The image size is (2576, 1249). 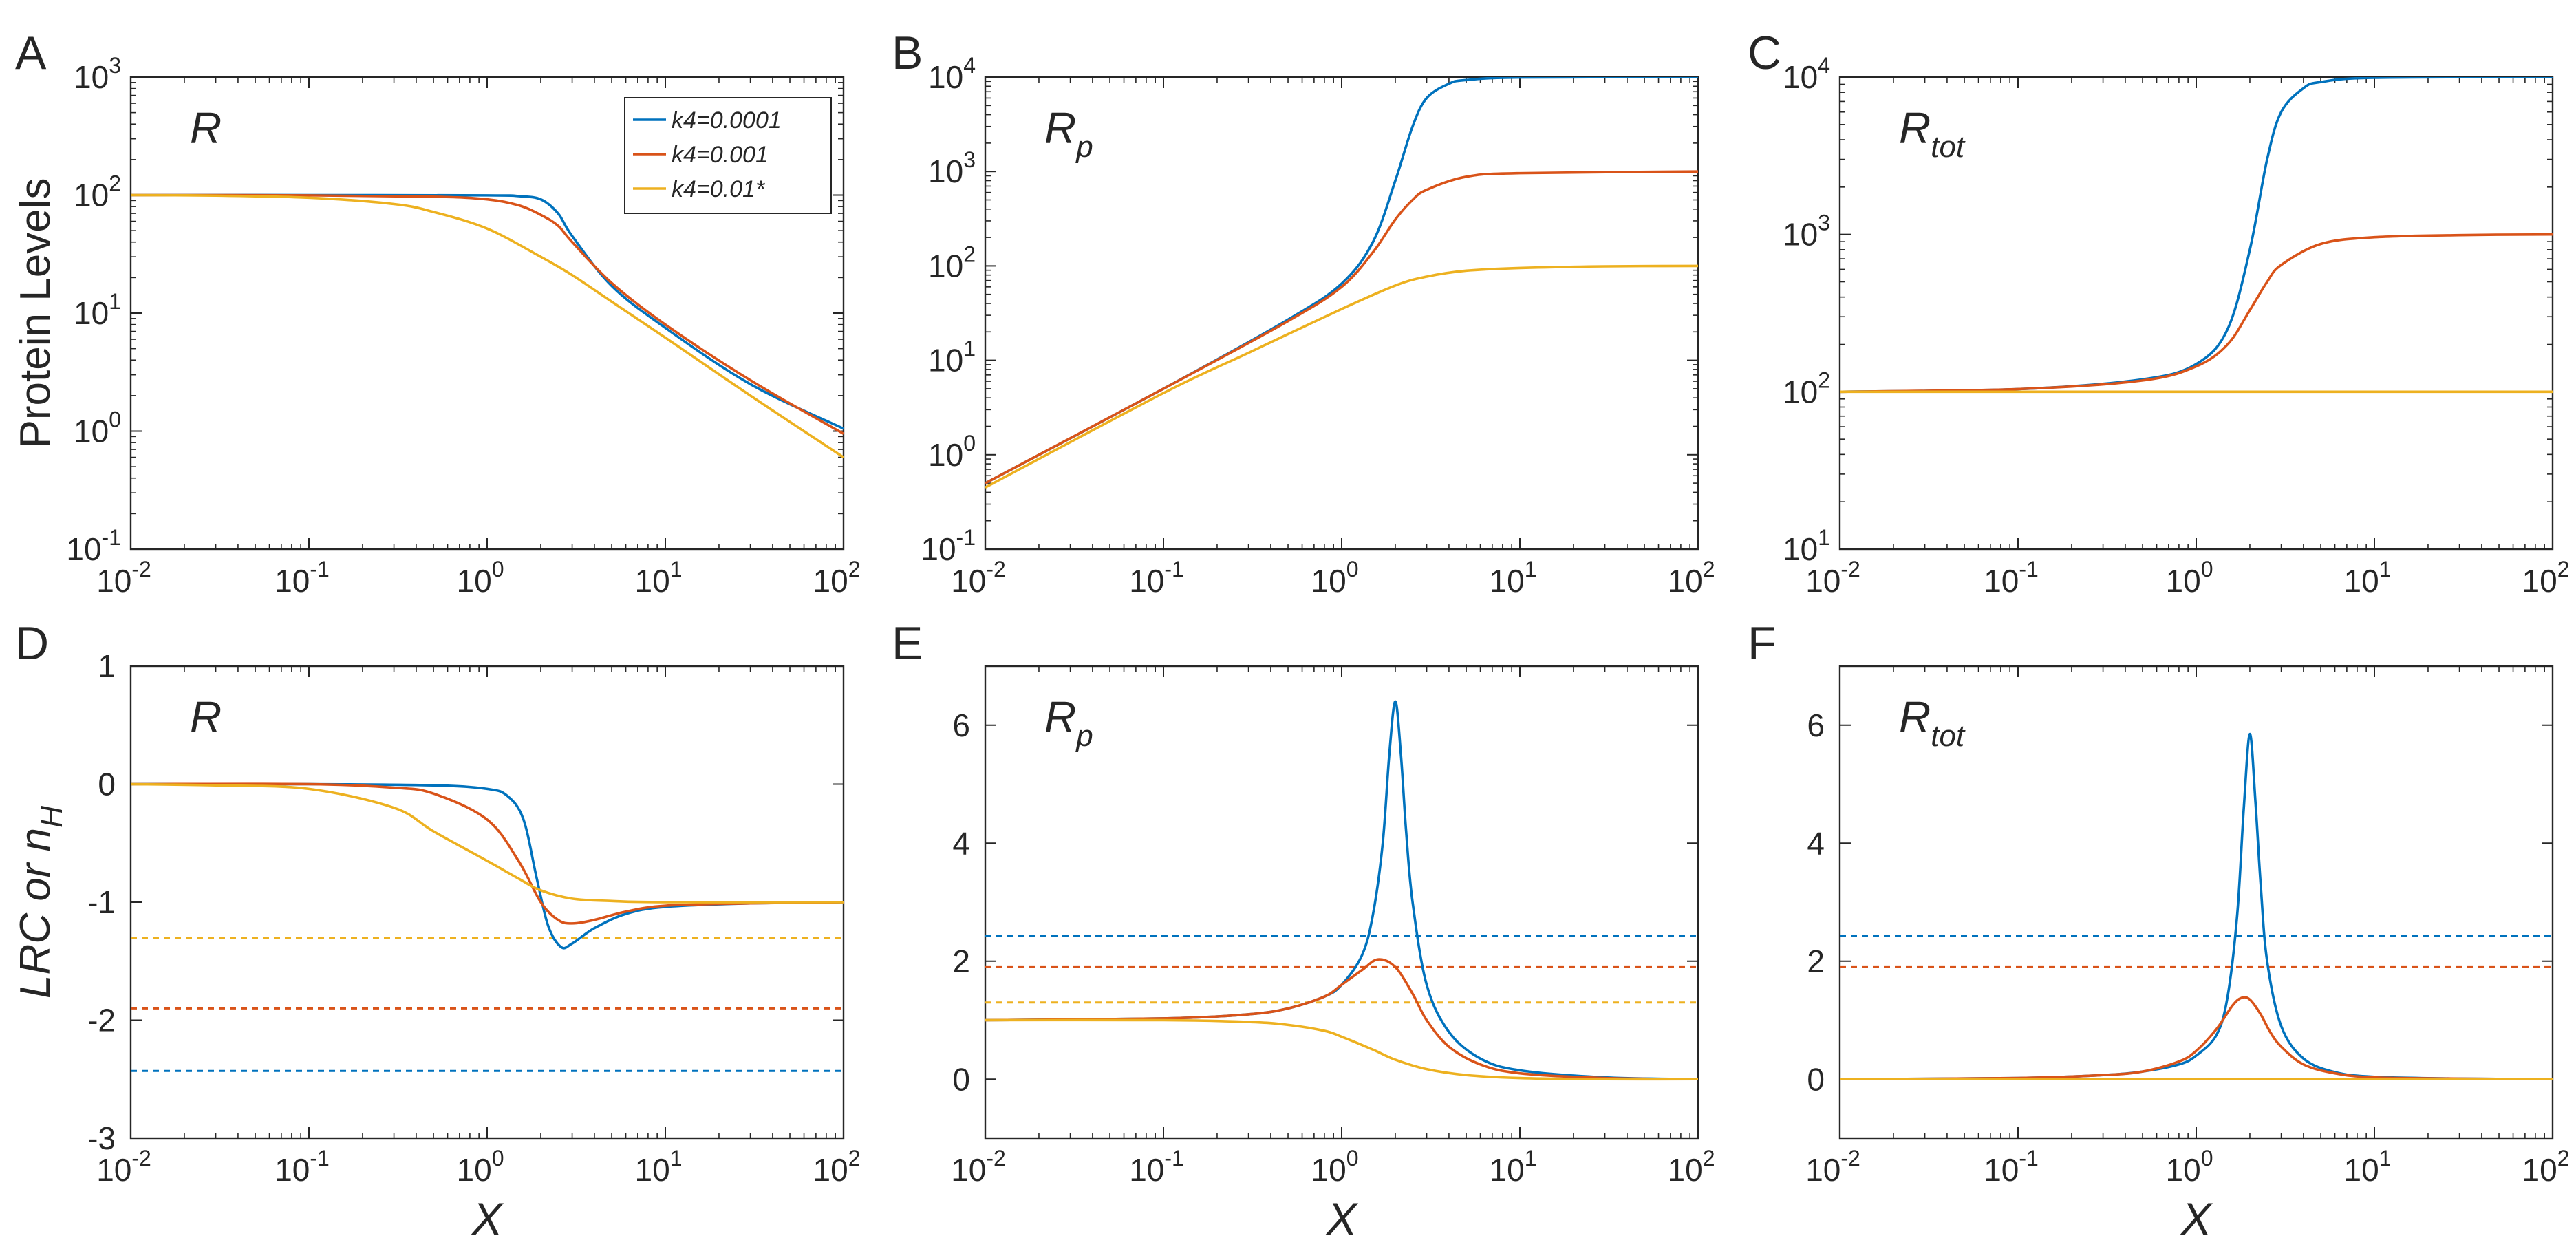 What do you see at coordinates (721, 155) in the screenshot?
I see `legend-entry-2: k4=0.001` at bounding box center [721, 155].